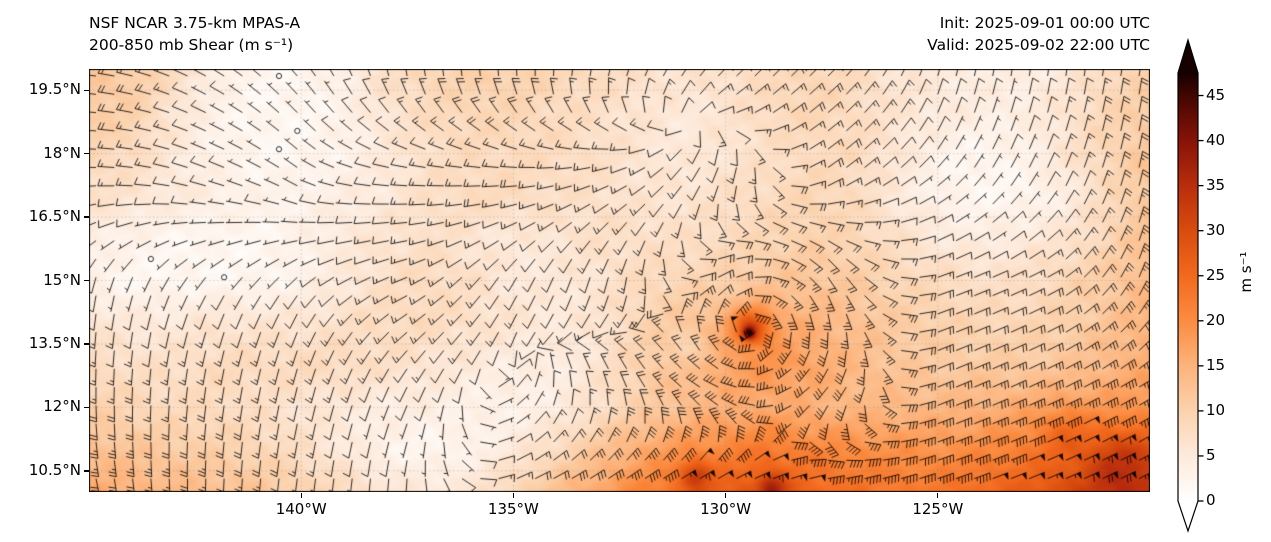 The height and width of the screenshot is (542, 1271). What do you see at coordinates (1216, 229) in the screenshot?
I see `colorbar-tick-label: 30` at bounding box center [1216, 229].